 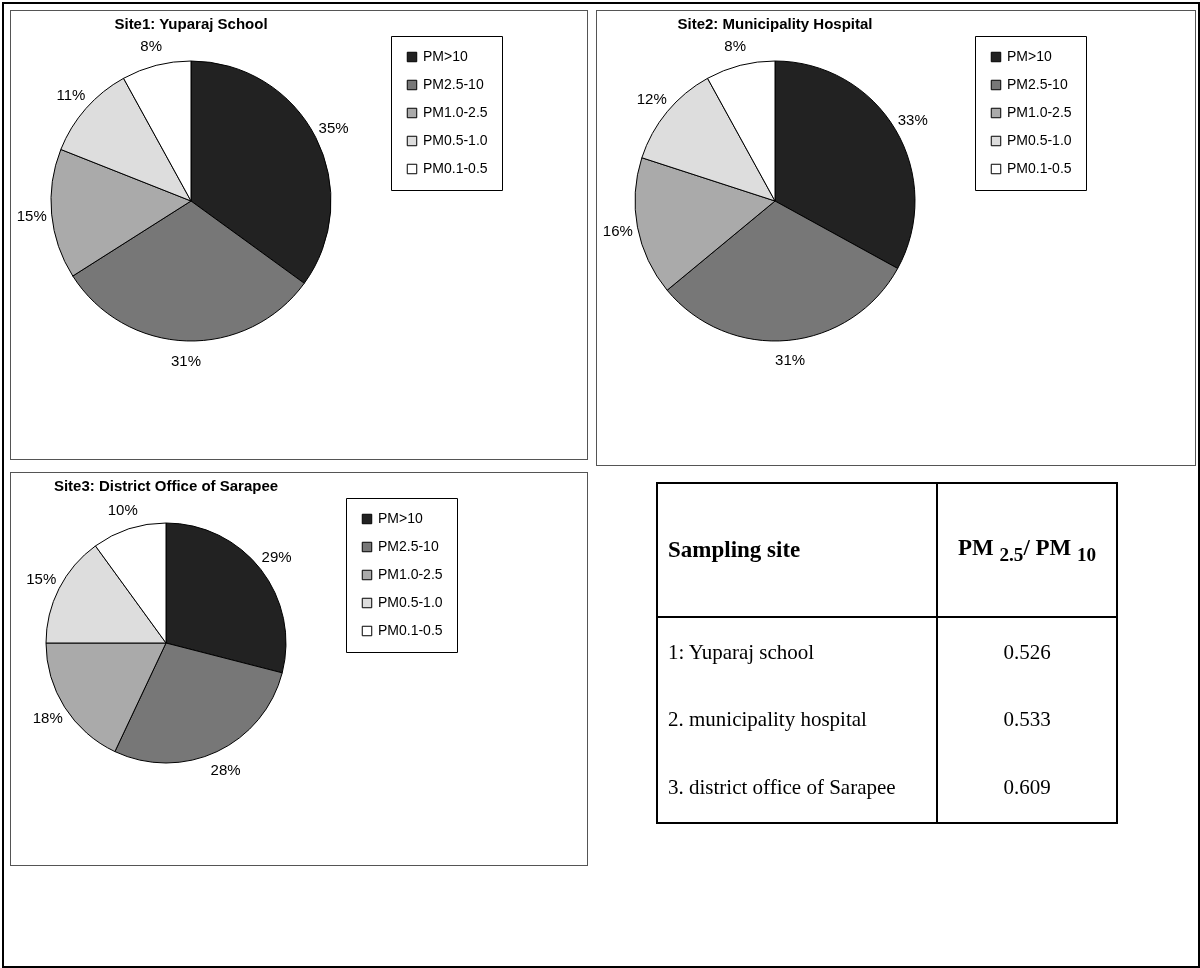 I want to click on data-label: 12%, so click(x=651, y=99).